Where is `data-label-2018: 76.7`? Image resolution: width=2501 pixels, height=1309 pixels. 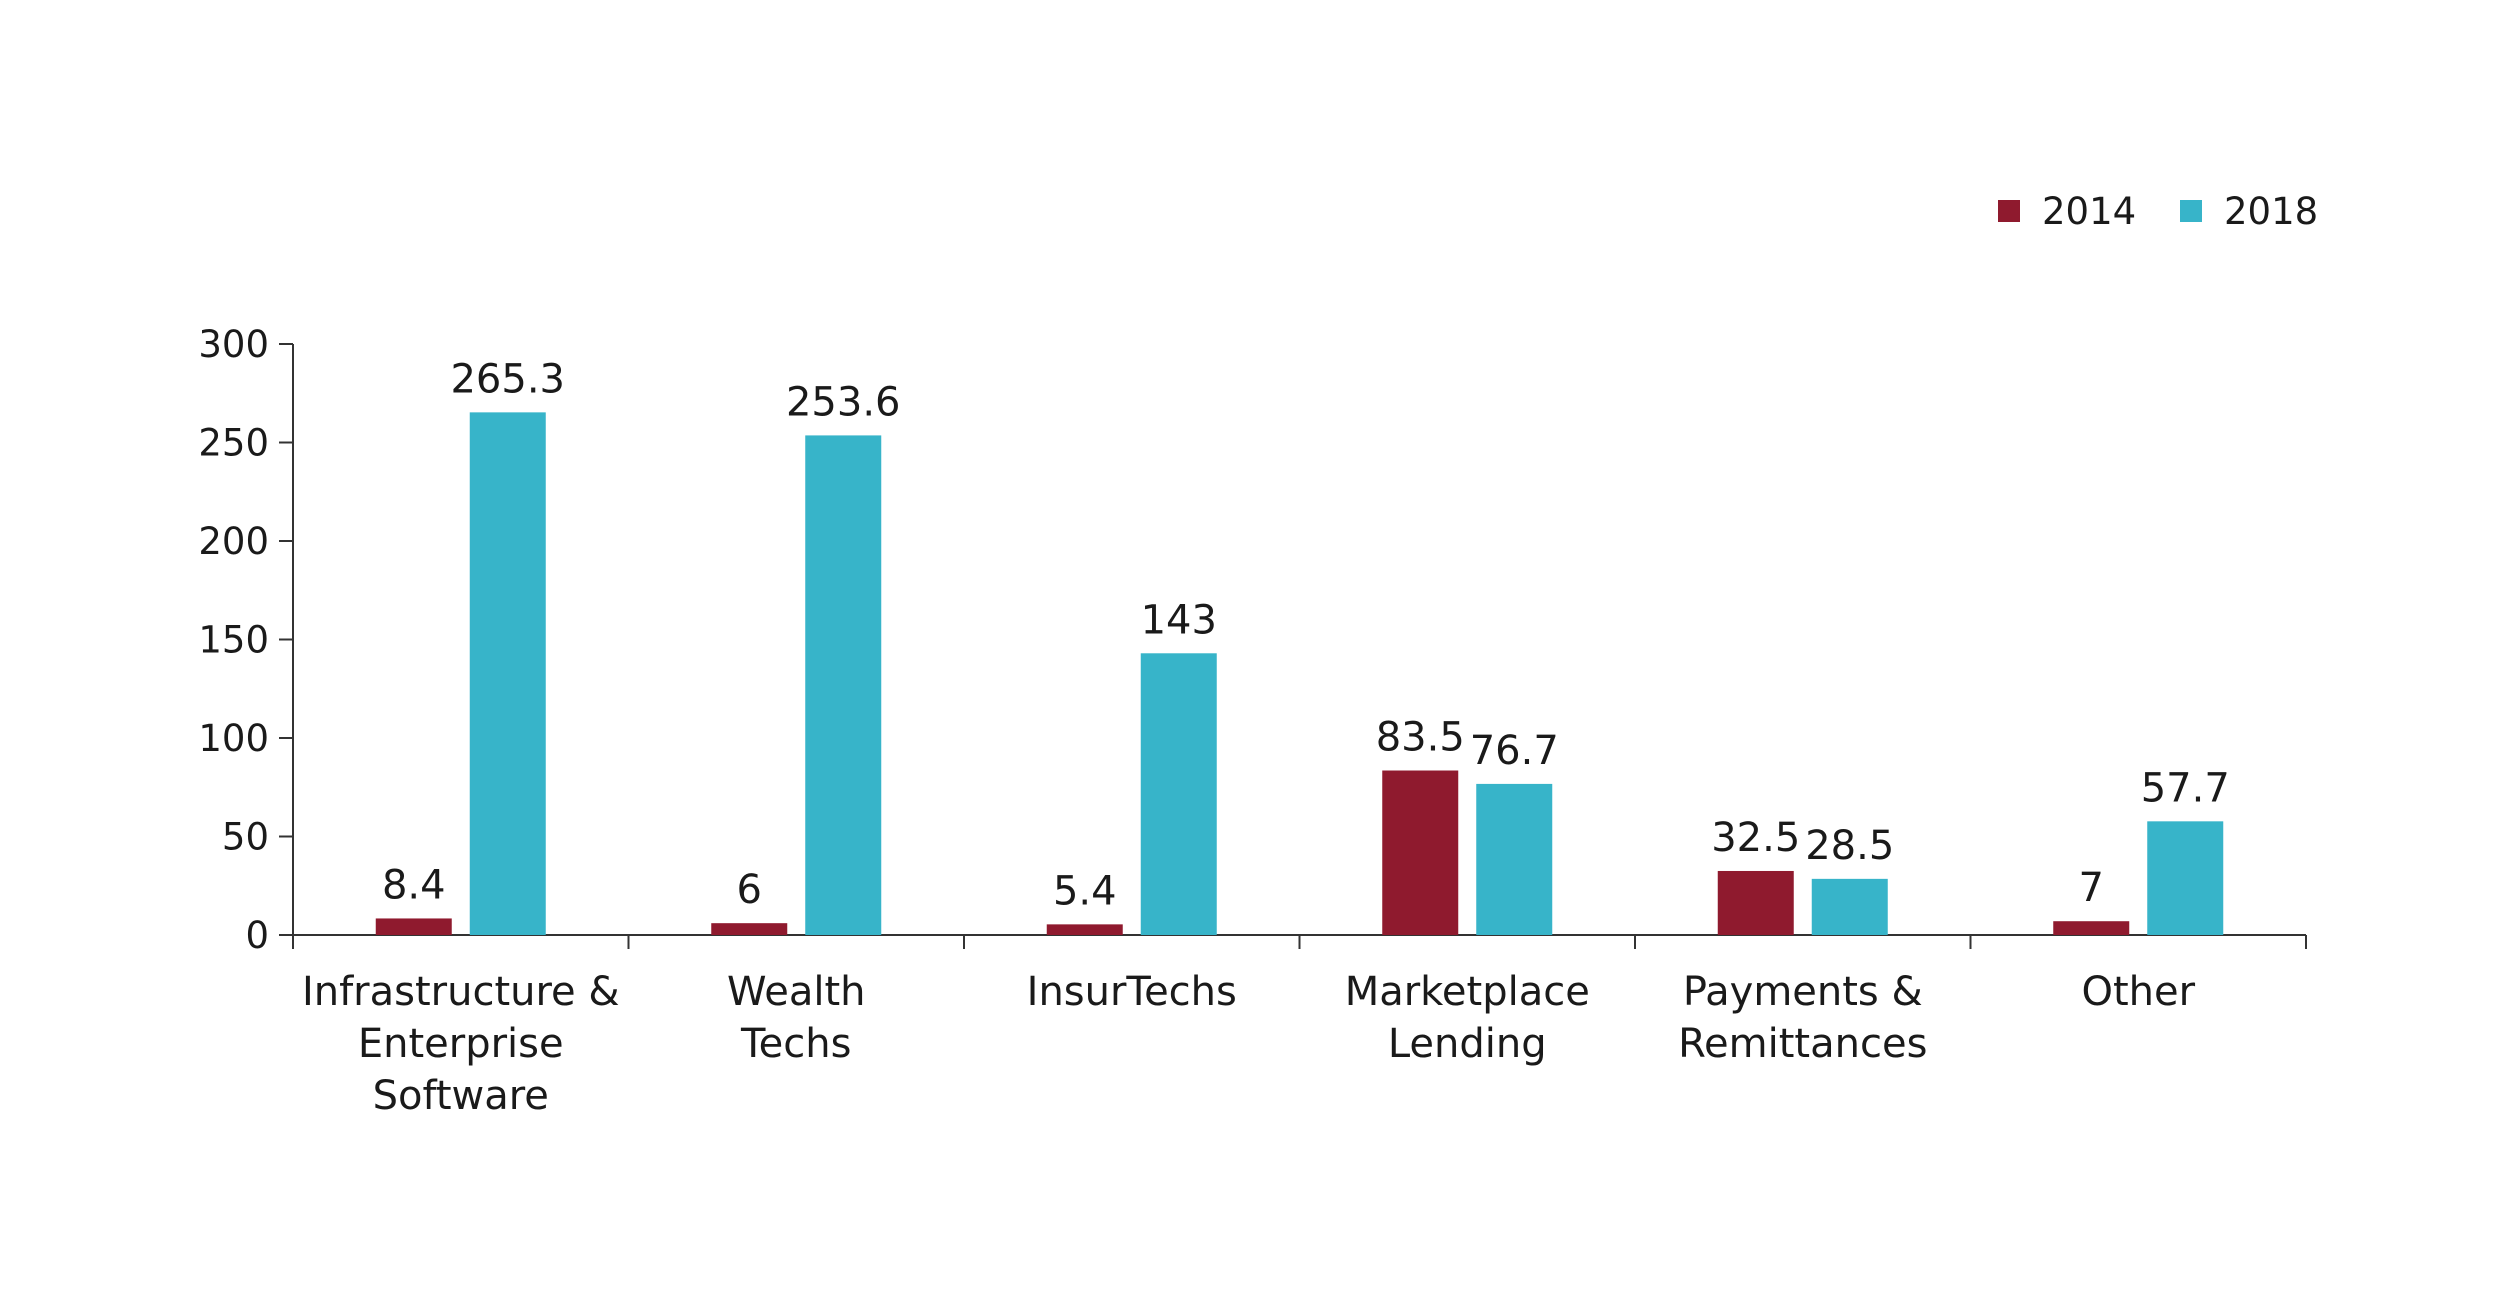 data-label-2018: 76.7 is located at coordinates (1514, 751).